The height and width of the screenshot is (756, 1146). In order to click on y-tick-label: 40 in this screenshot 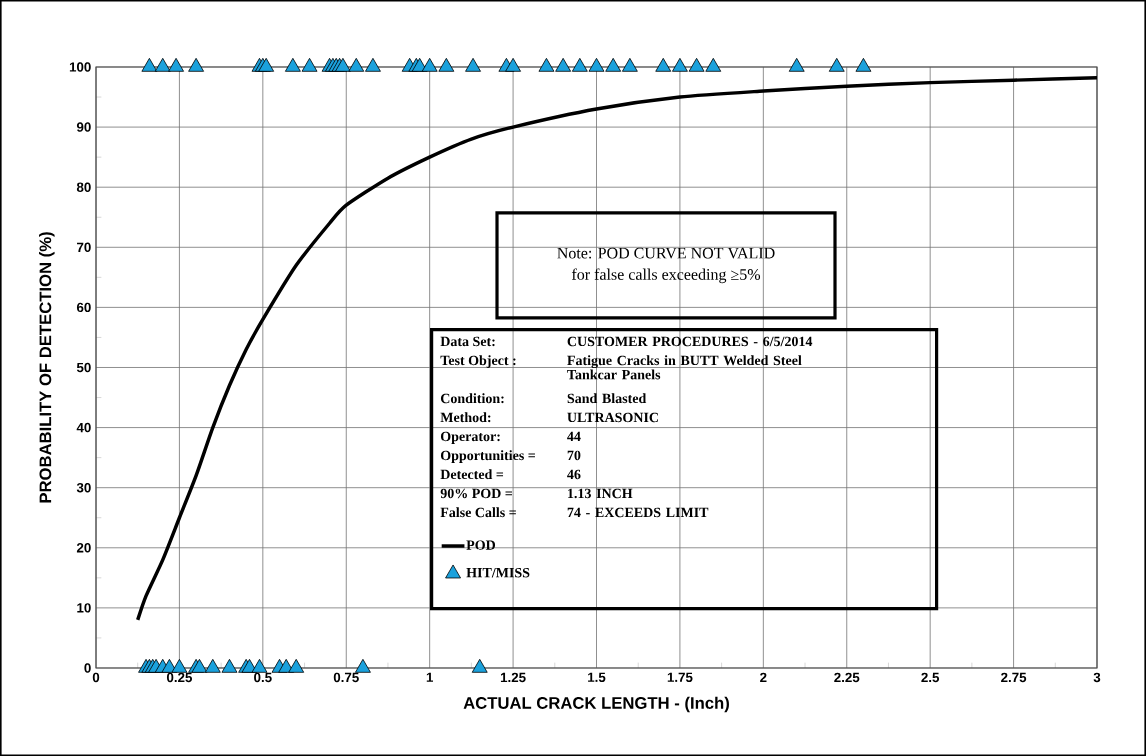, I will do `click(83, 427)`.